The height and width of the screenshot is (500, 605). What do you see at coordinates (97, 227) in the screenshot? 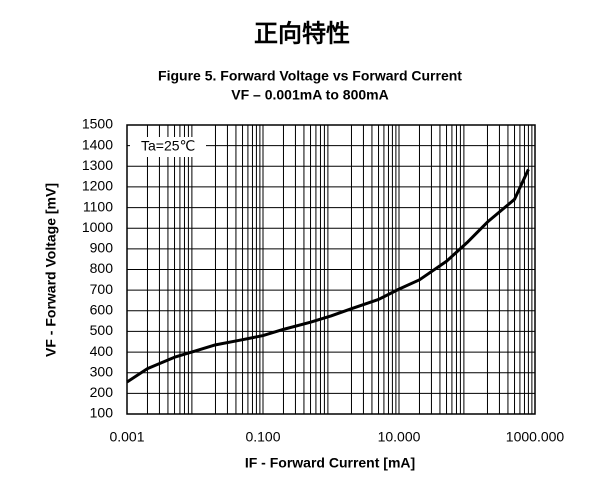
I see `y-tick-label: 1000` at bounding box center [97, 227].